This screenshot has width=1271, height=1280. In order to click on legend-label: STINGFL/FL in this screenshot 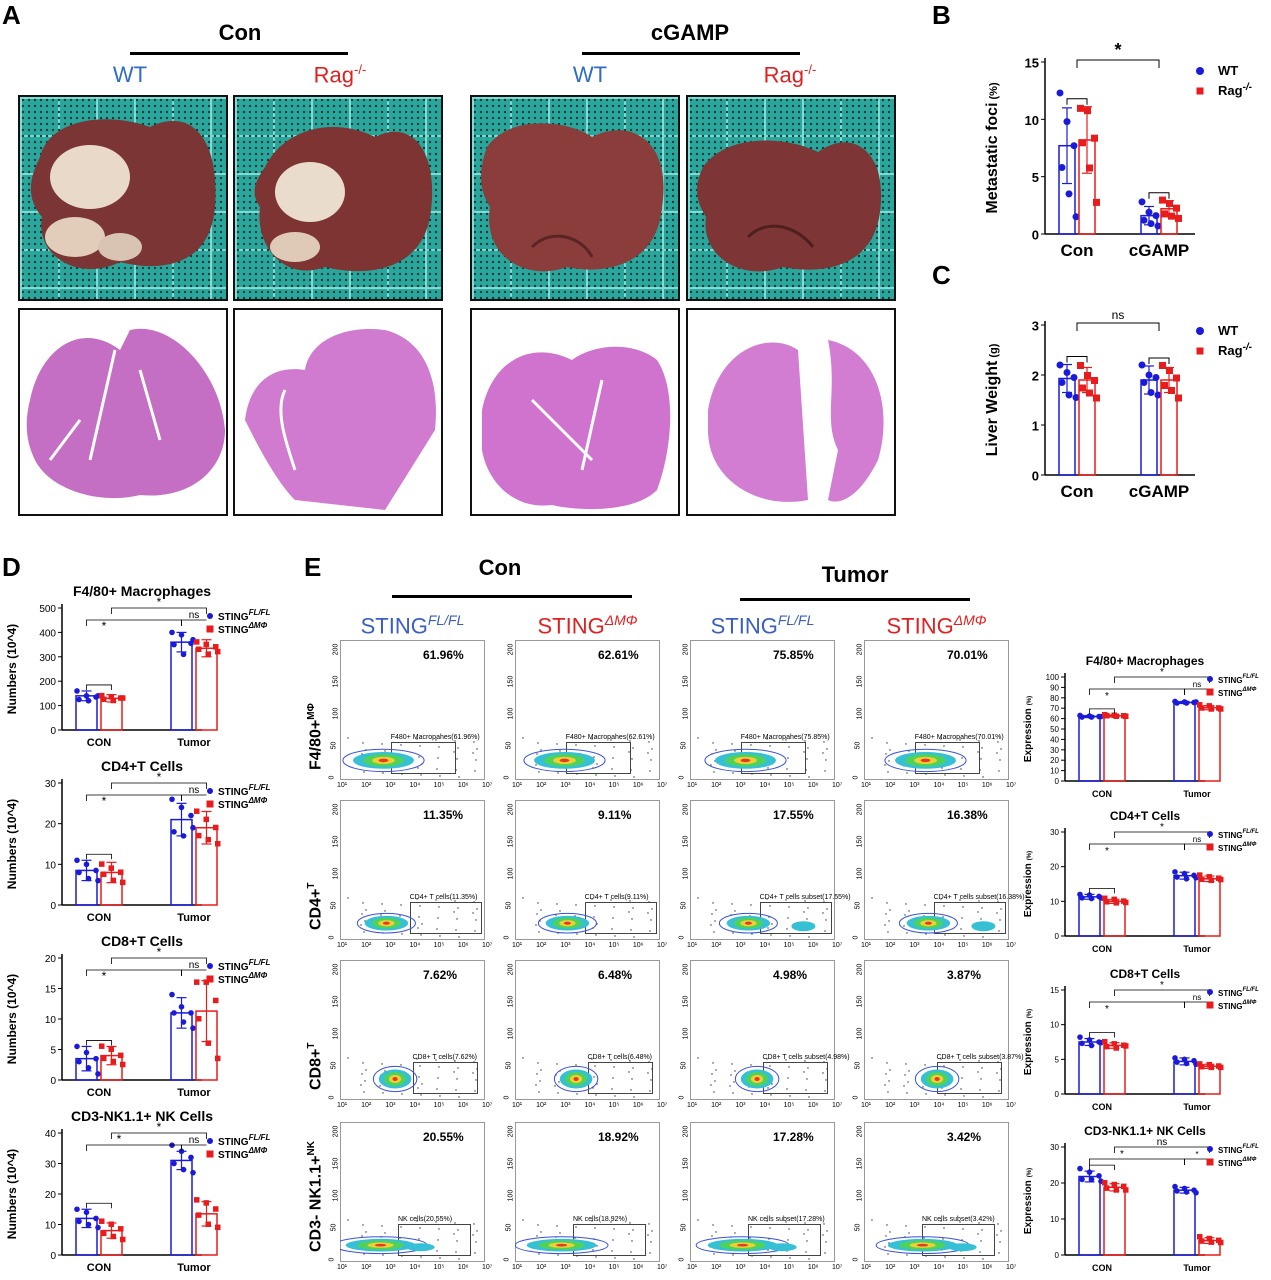, I will do `click(1238, 834)`.